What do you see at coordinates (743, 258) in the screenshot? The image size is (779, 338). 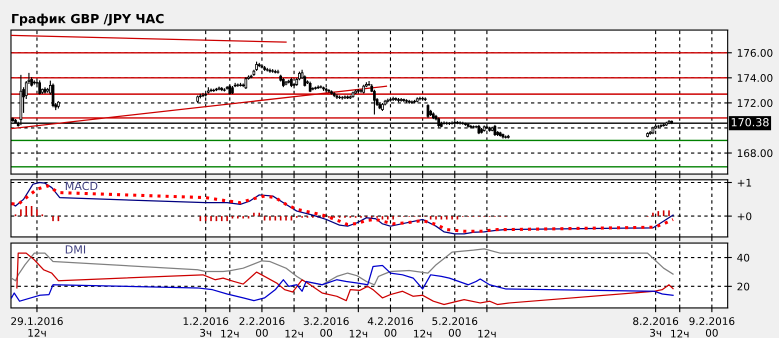 I see `y-tick-label: 40` at bounding box center [743, 258].